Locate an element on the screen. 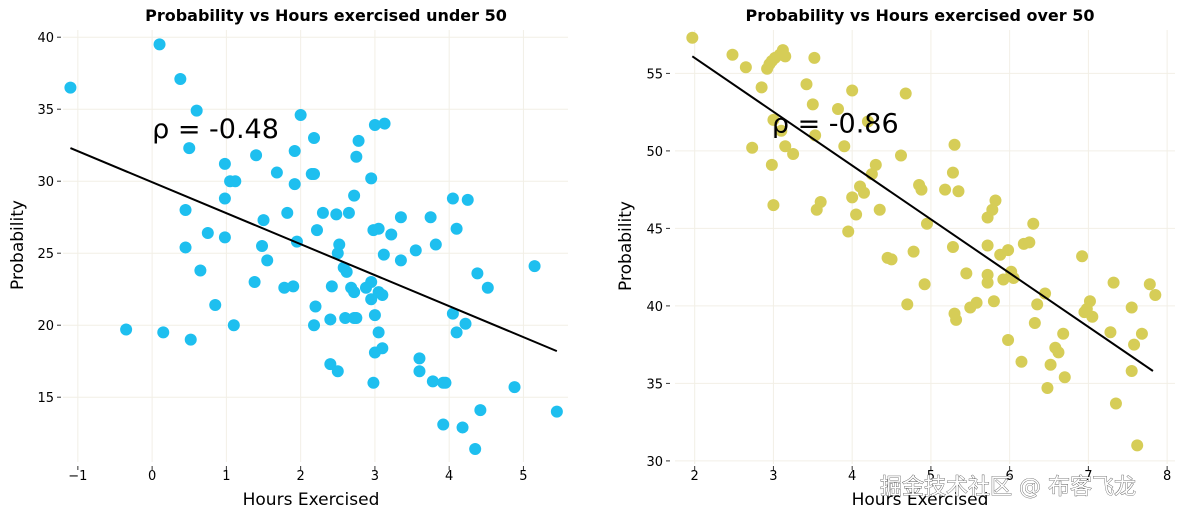 This screenshot has width=1184, height=516. left-x-tick-label: 1 is located at coordinates (226, 476).